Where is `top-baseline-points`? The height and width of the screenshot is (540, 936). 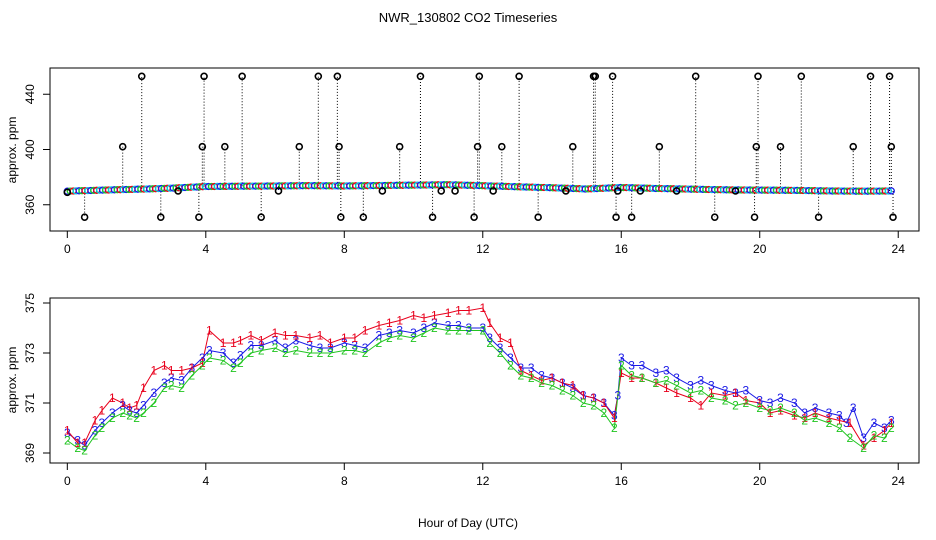 top-baseline-points is located at coordinates (479, 188).